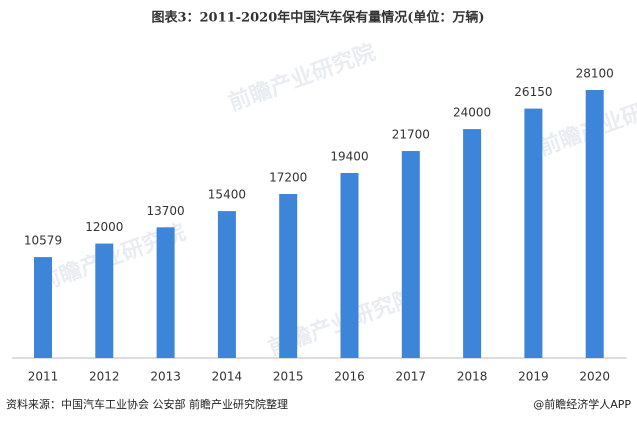 This screenshot has height=424, width=637. Describe the element at coordinates (227, 195) in the screenshot. I see `data-label: 15400` at that location.